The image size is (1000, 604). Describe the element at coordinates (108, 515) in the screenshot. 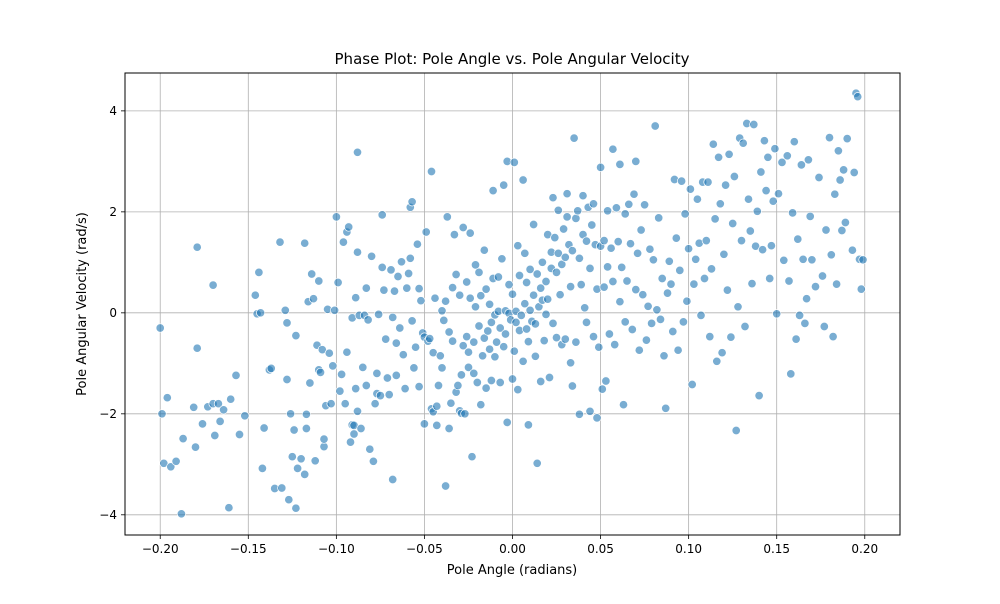

I see `y-tick-label: −4` at that location.